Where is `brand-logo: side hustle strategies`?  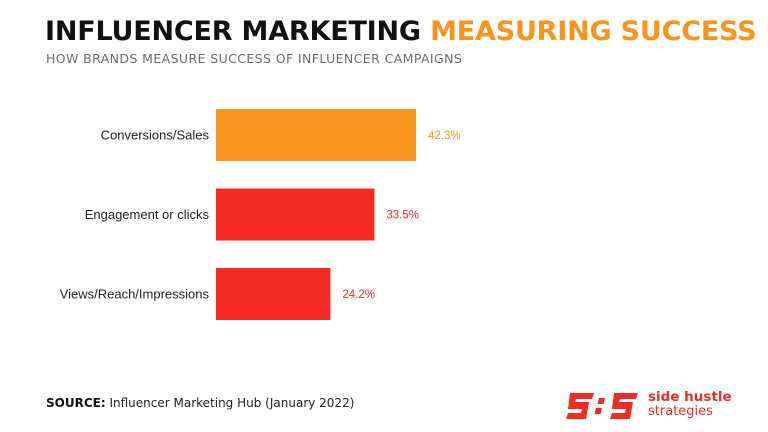 brand-logo: side hustle strategies is located at coordinates (653, 406).